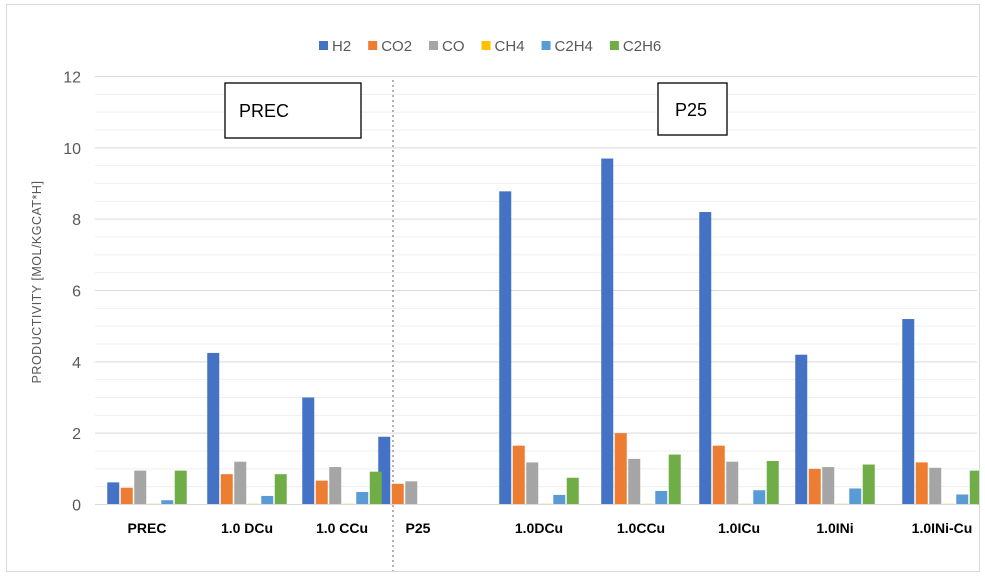  I want to click on y-tick-label: 2, so click(76, 434).